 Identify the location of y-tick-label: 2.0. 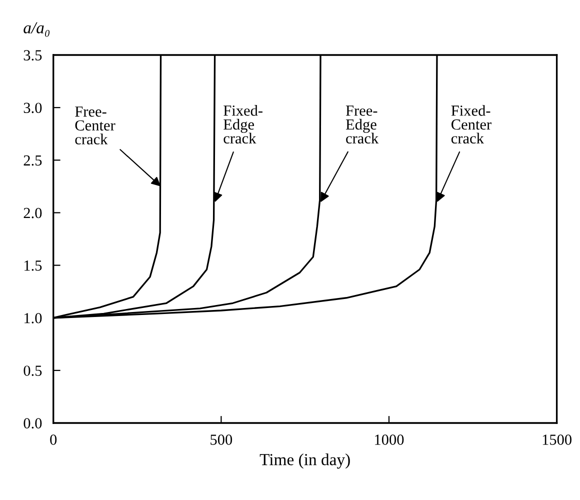
(33, 213).